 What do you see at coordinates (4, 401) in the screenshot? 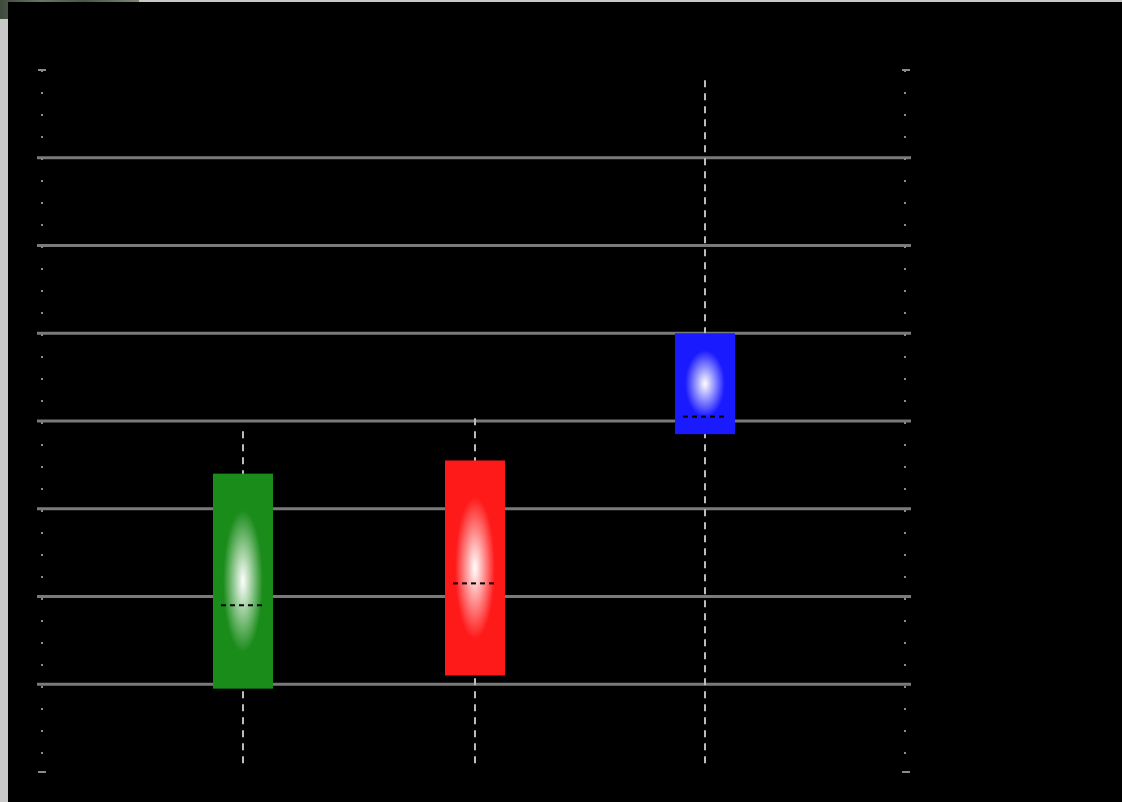
I see `window-left-edge` at bounding box center [4, 401].